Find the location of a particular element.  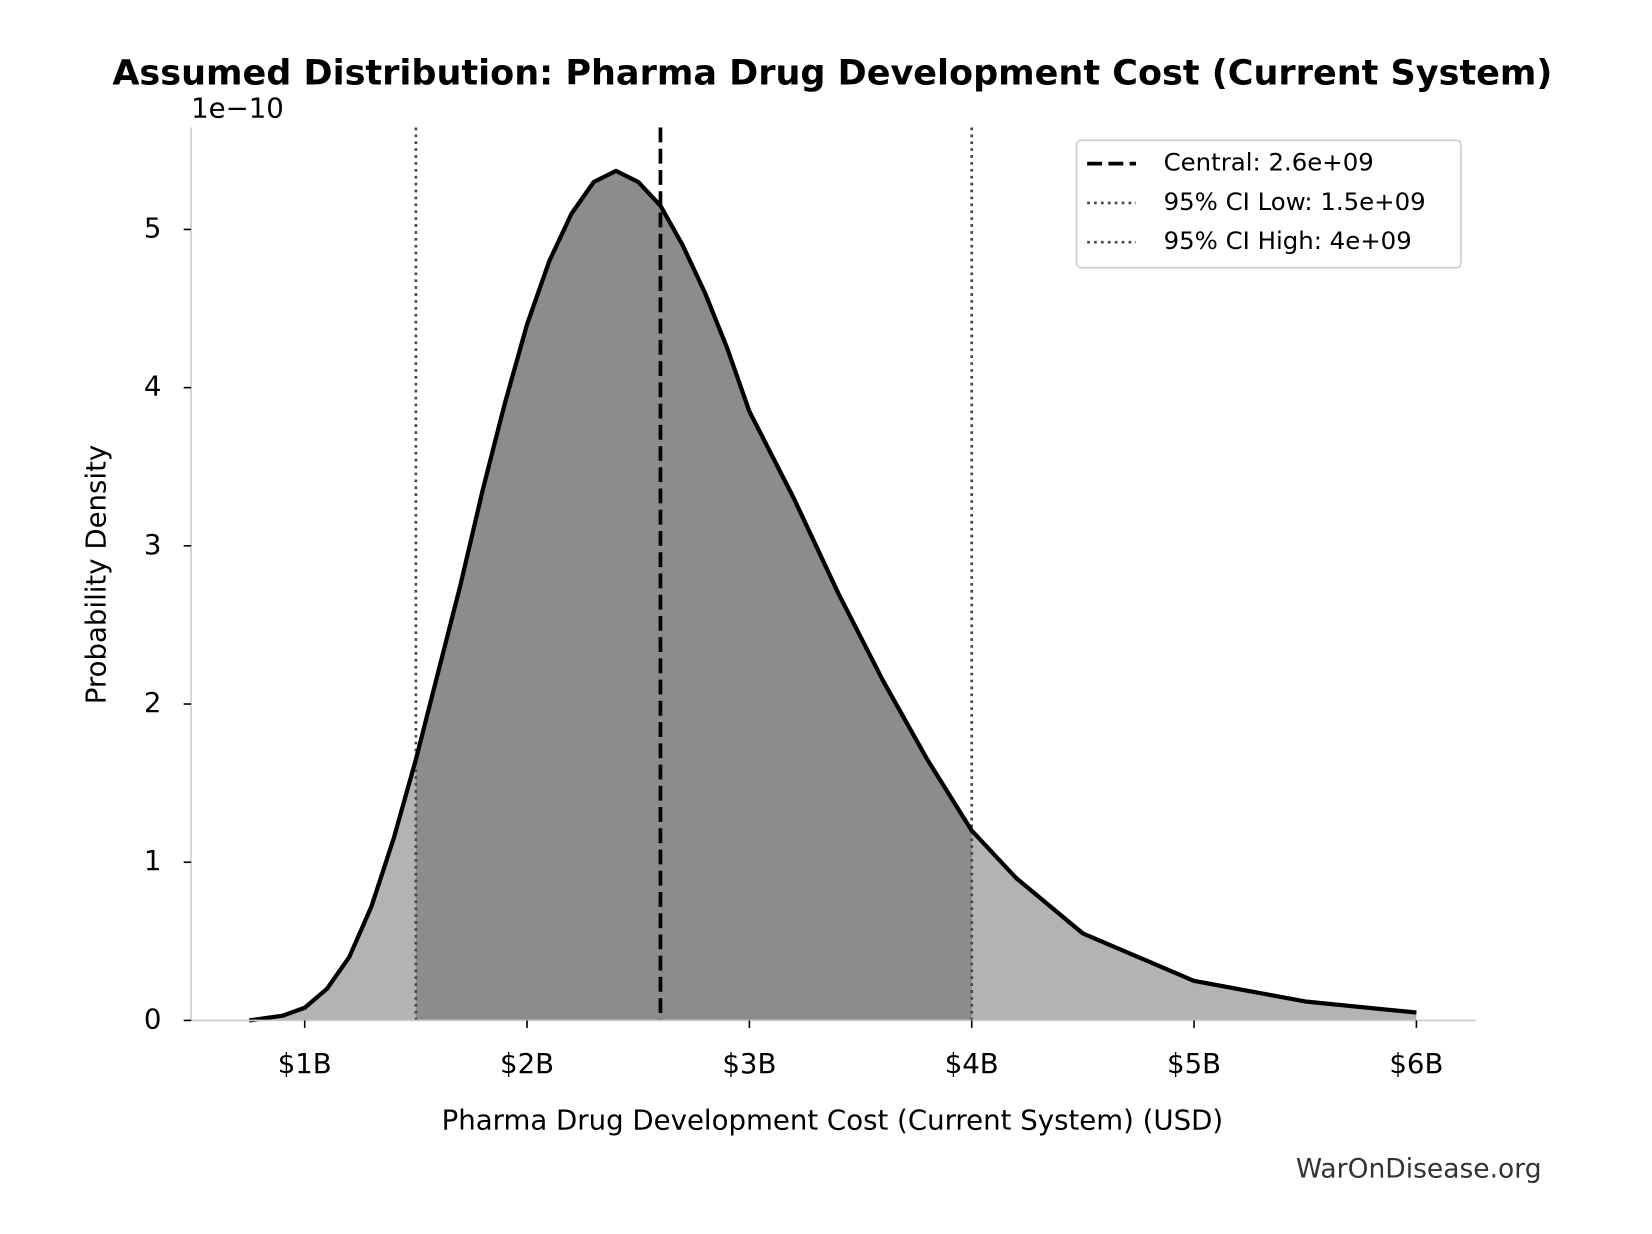

legend-label: 95% CI Low: 1.5e+09 is located at coordinates (1295, 201).